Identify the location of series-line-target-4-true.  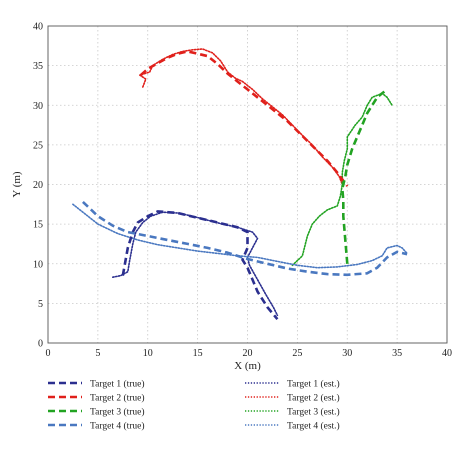
(245, 238).